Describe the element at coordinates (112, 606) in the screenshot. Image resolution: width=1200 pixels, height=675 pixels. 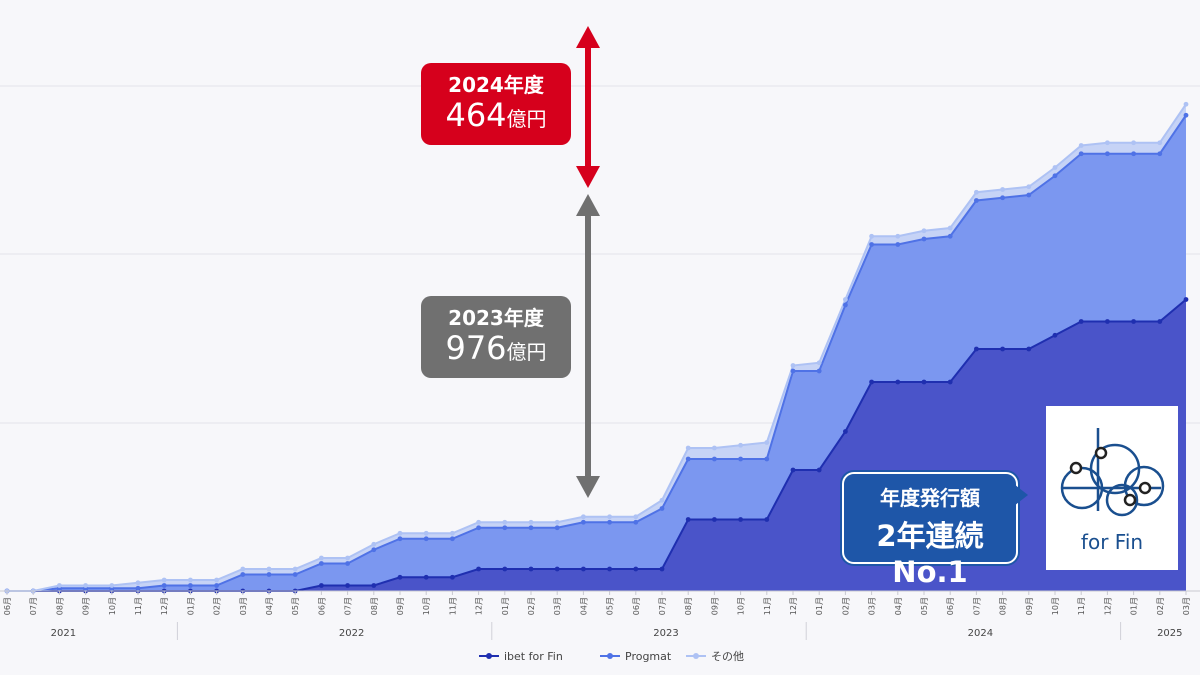
I see `x-tick-label: 10月` at that location.